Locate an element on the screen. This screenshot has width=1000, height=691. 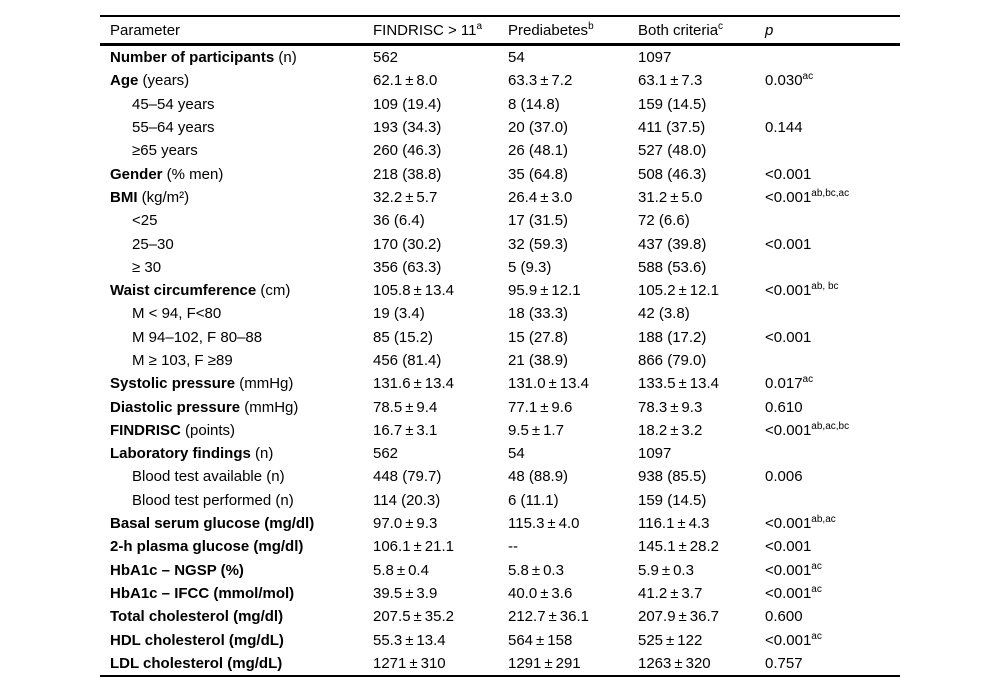
parameter-cell: Basal serum glucose (mg/dl) is located at coordinates (212, 524).